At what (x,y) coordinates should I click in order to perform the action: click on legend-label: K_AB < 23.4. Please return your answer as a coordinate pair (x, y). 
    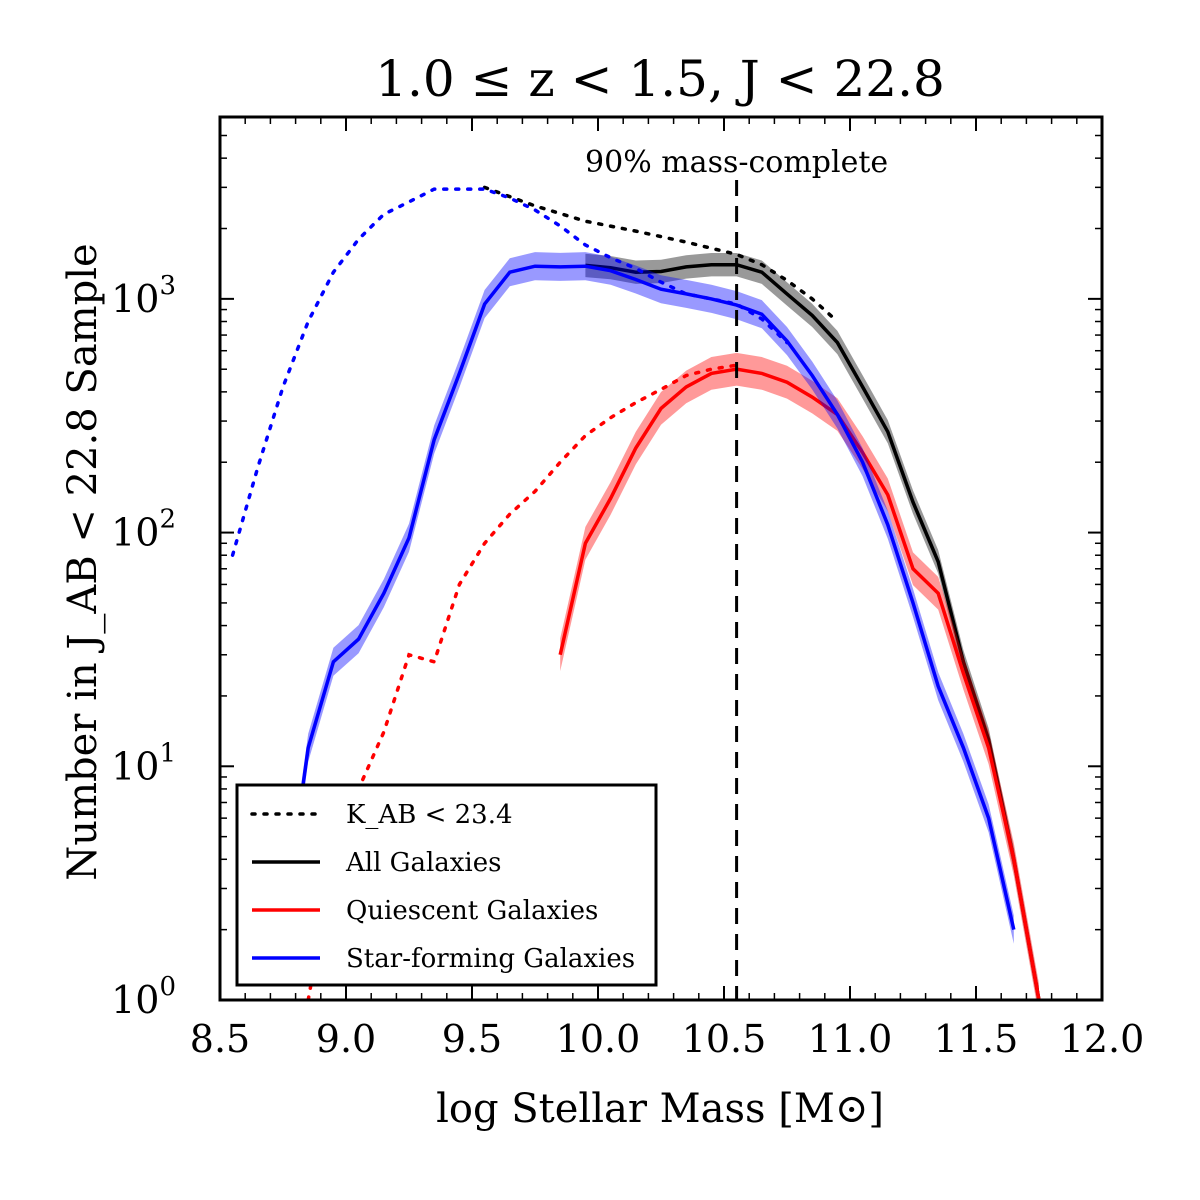
    Looking at the image, I should click on (429, 815).